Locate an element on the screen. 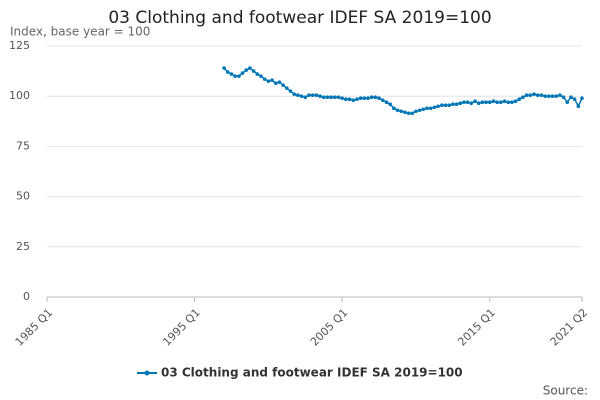 The height and width of the screenshot is (400, 600). y-tick-label: 0 is located at coordinates (26, 296).